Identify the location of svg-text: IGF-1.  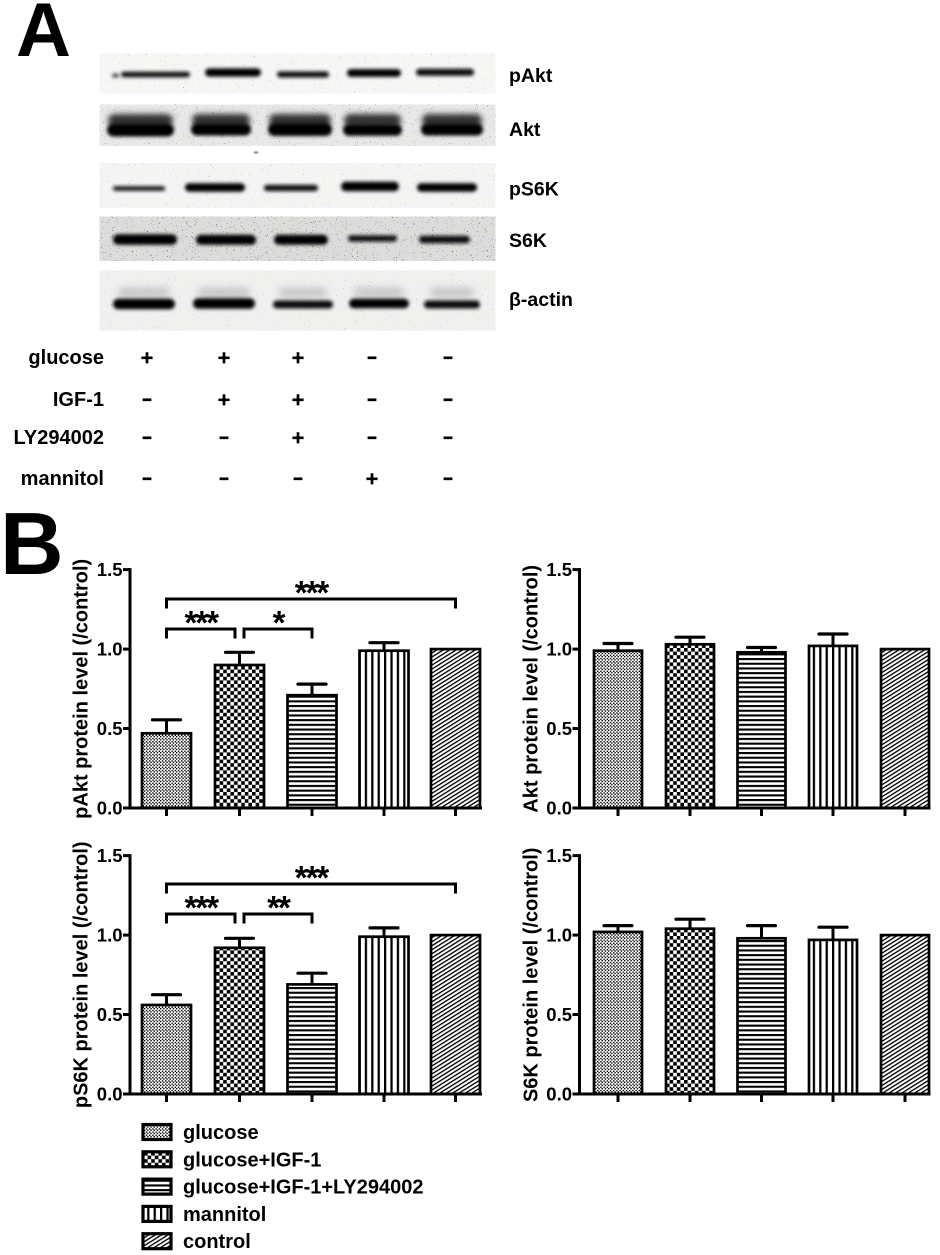
(78, 400).